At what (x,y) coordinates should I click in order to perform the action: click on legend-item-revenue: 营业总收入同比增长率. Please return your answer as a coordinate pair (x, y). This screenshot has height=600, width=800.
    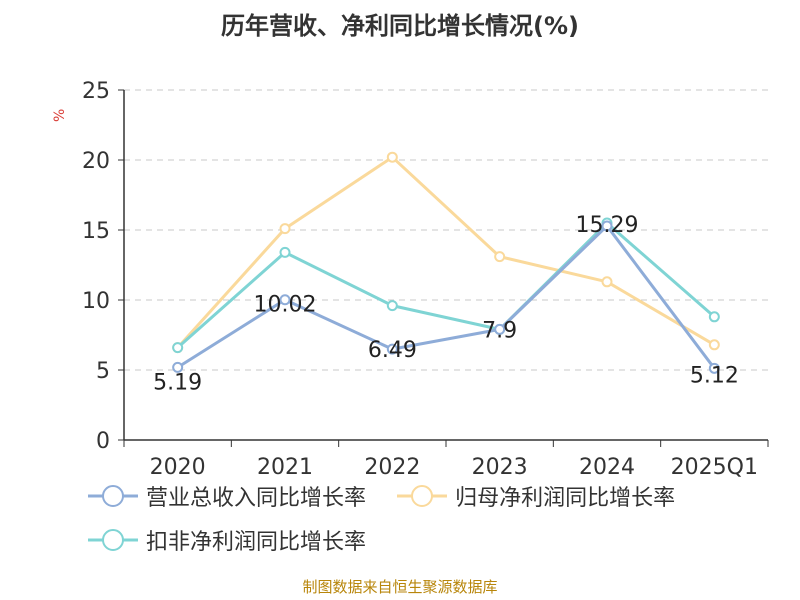
    Looking at the image, I should click on (227, 496).